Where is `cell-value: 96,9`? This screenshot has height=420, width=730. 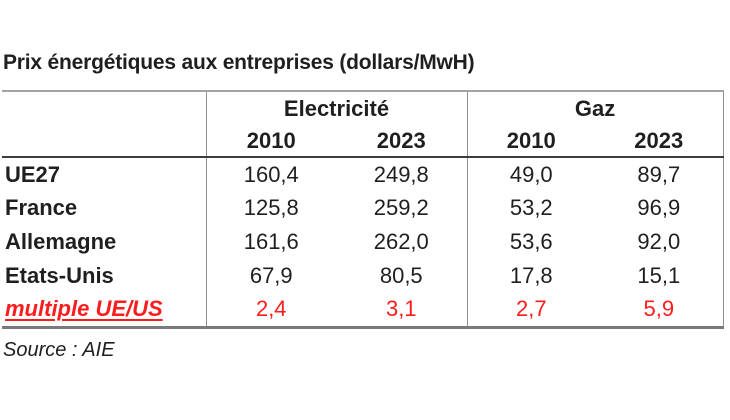 cell-value: 96,9 is located at coordinates (659, 208).